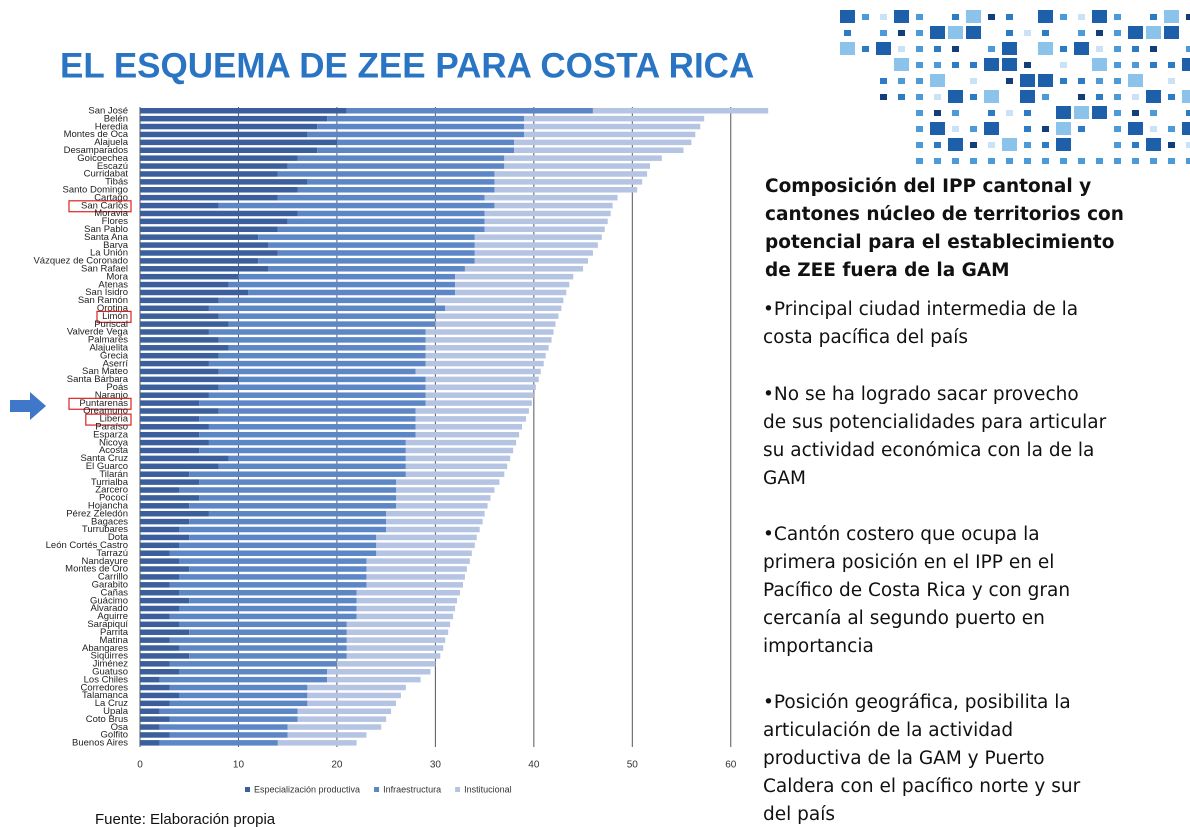 Image resolution: width=1190 pixels, height=827 pixels. I want to click on panel-text: del país, so click(799, 814).